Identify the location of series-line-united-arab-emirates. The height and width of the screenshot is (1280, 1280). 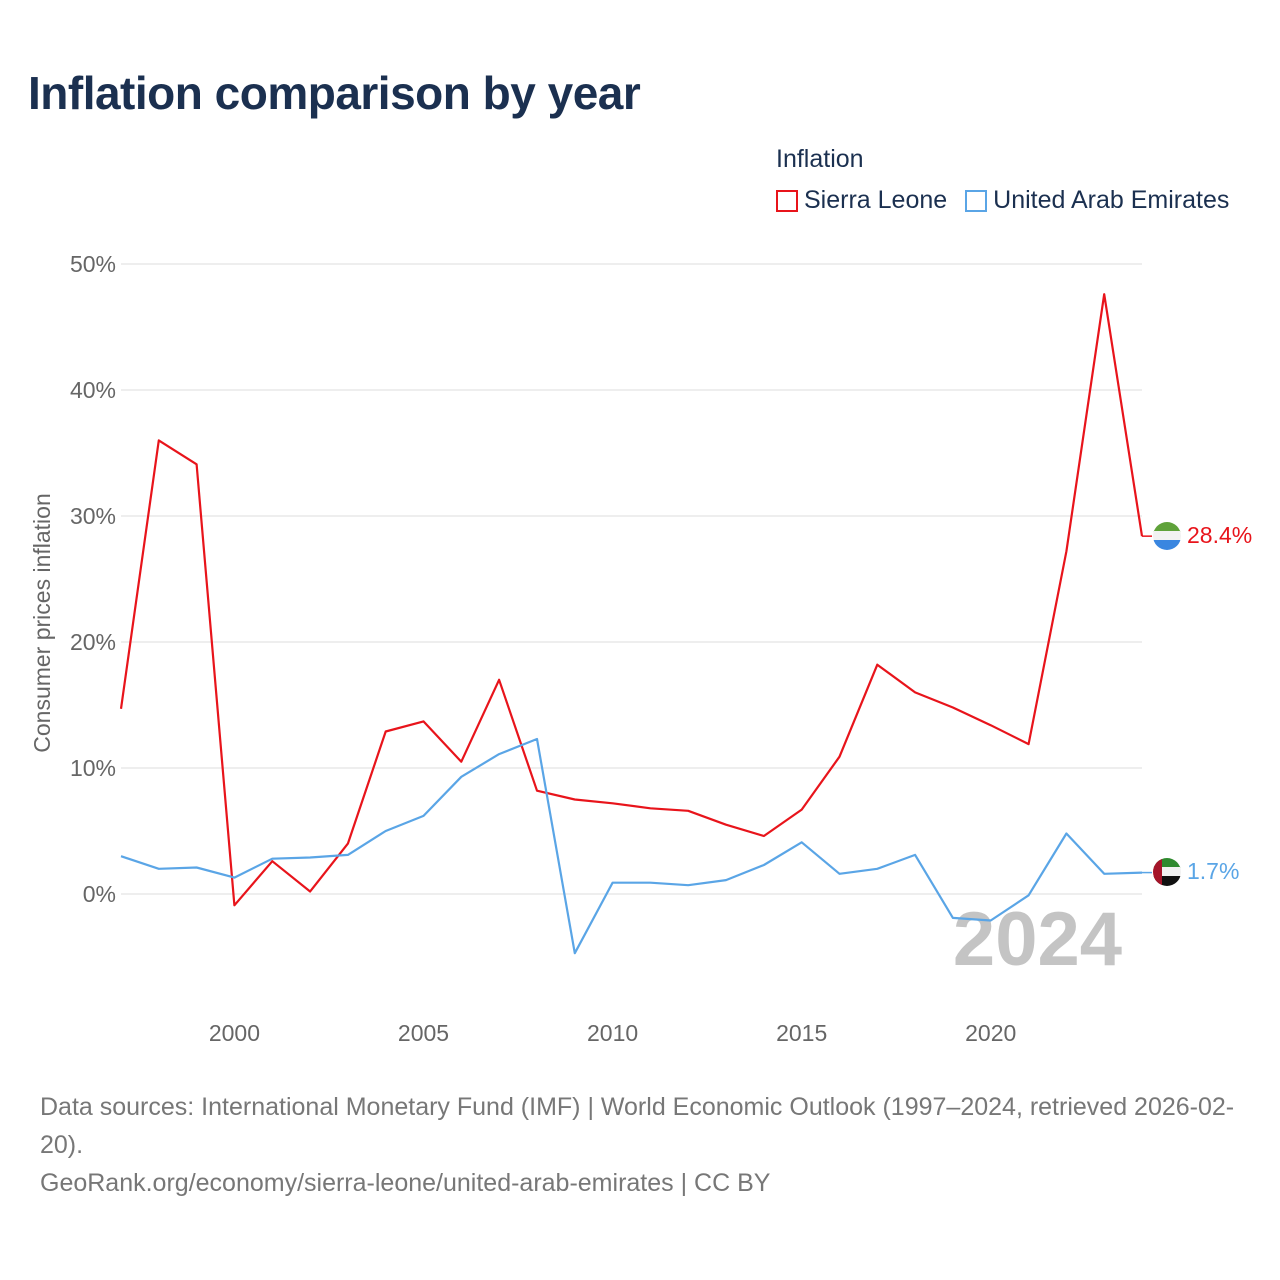
(631, 846).